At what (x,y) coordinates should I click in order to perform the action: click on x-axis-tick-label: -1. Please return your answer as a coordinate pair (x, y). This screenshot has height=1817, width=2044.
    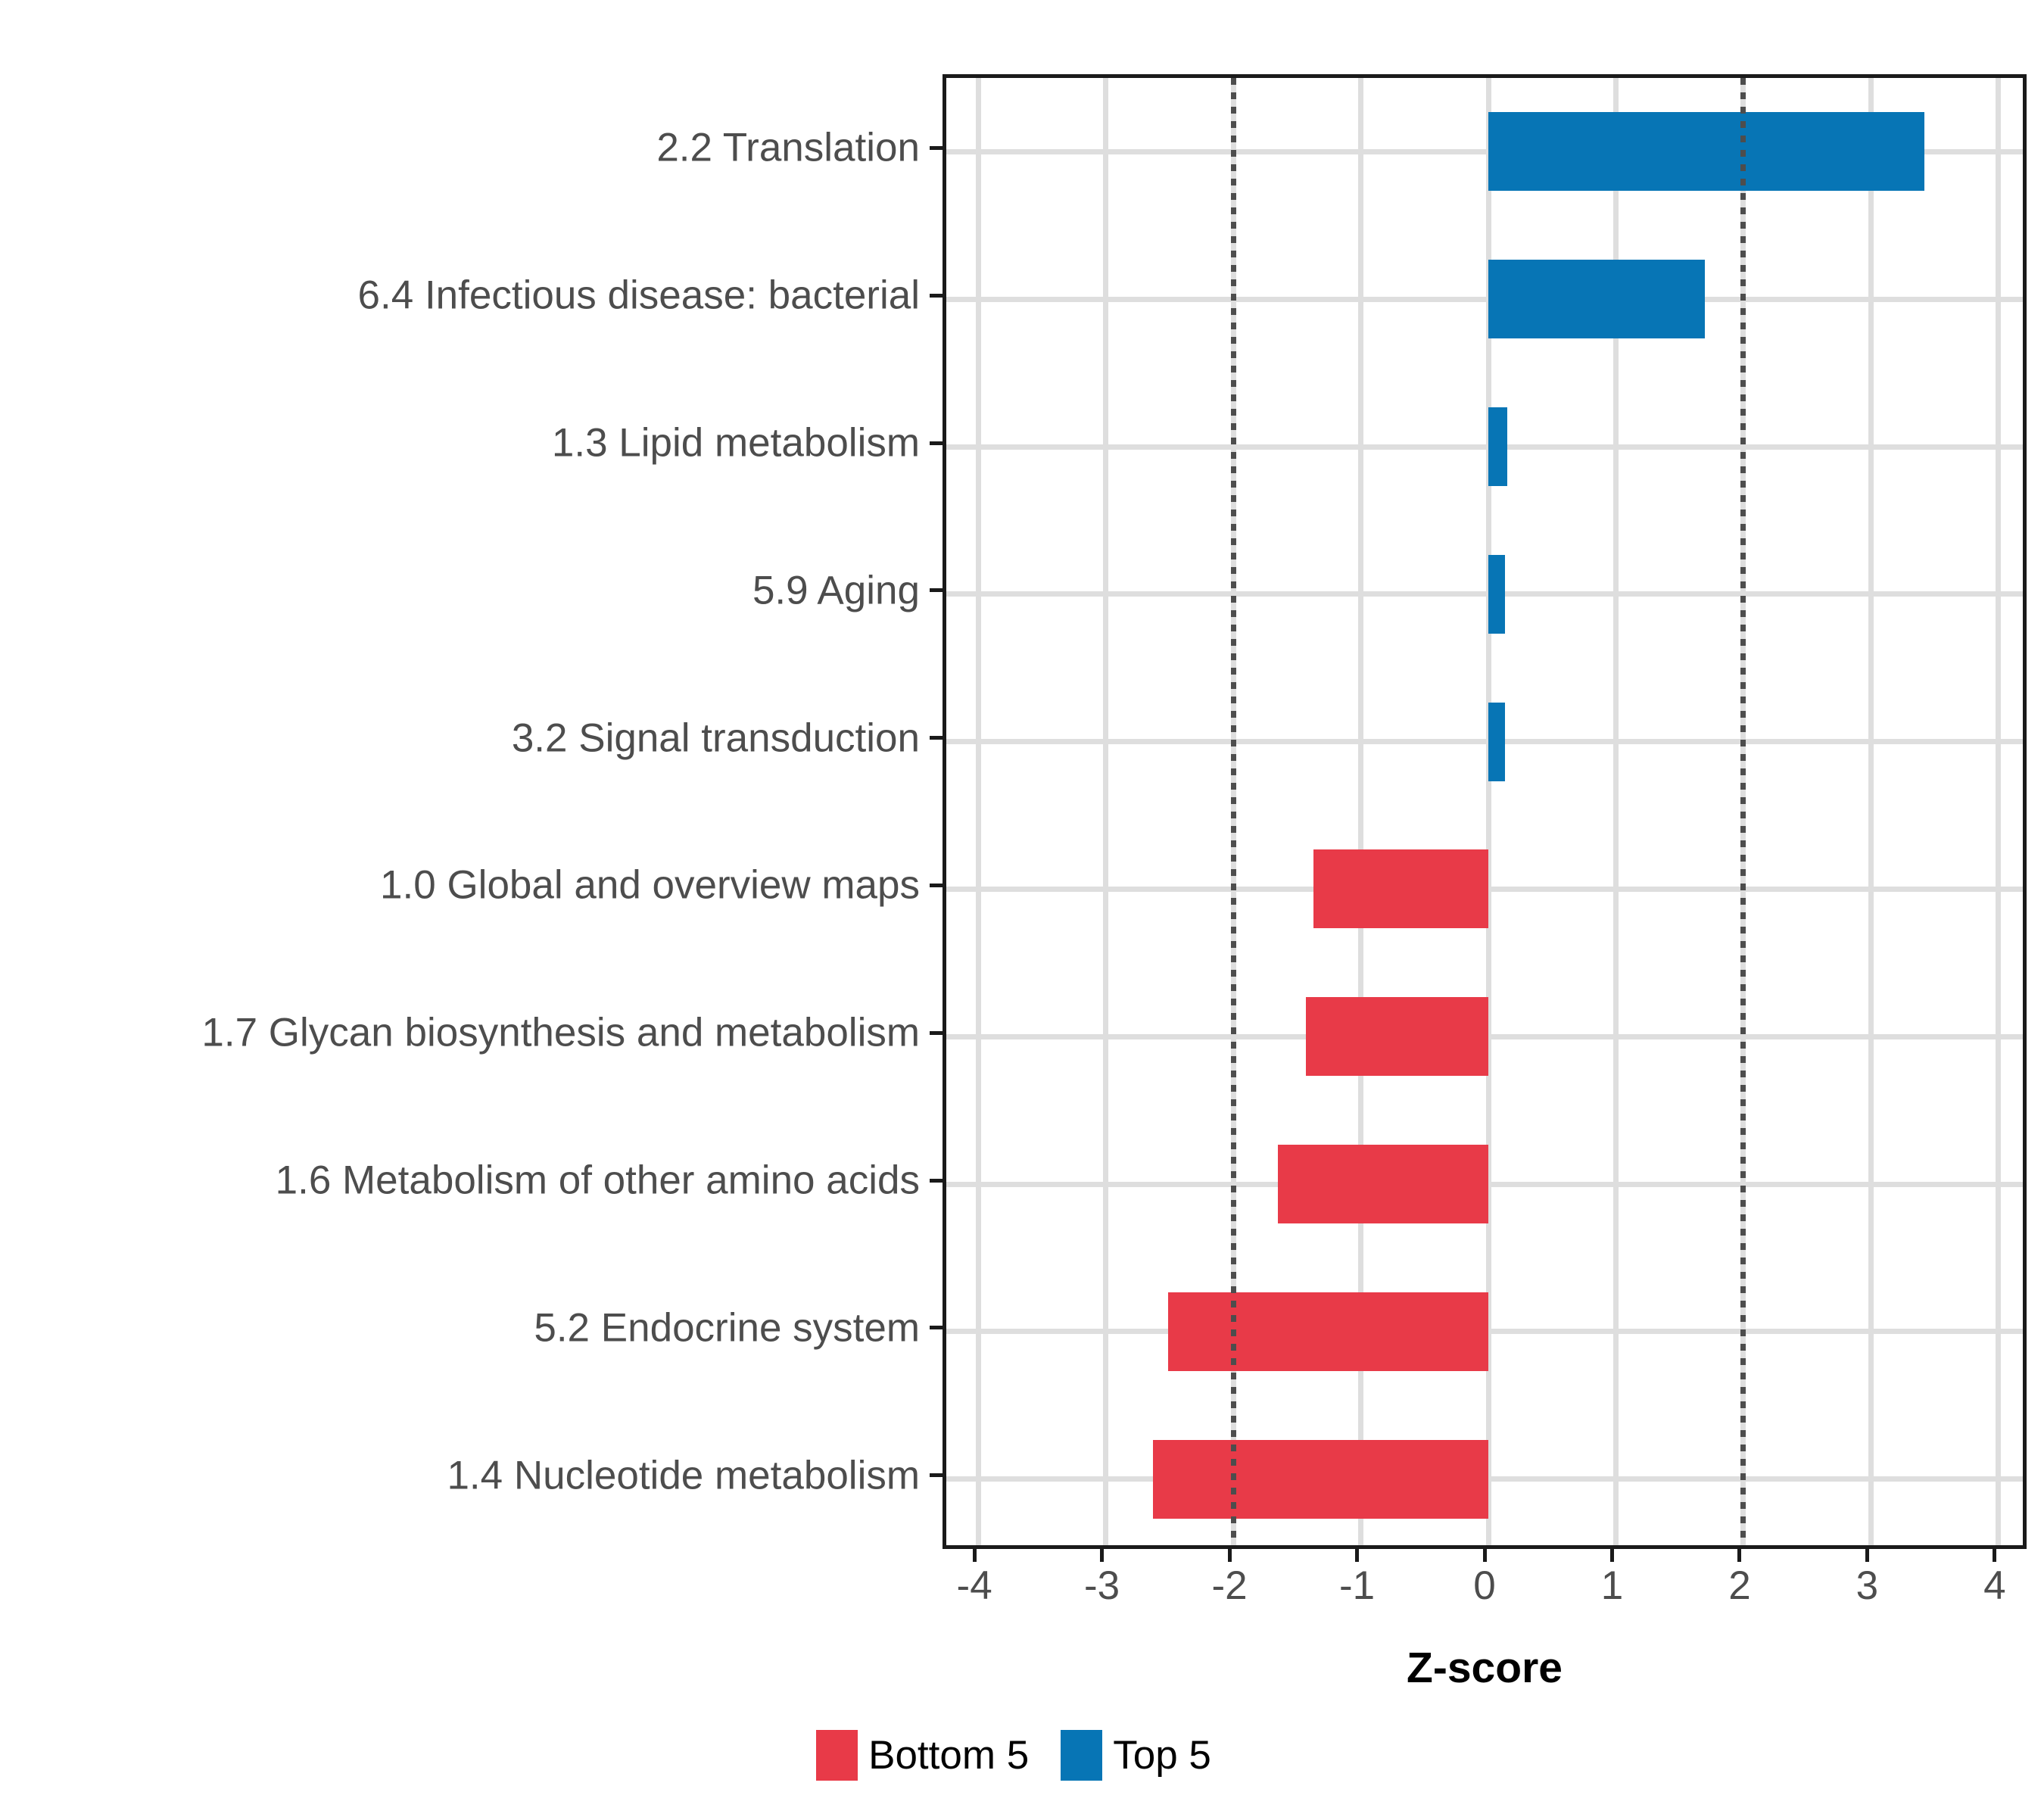
    Looking at the image, I should click on (1357, 1586).